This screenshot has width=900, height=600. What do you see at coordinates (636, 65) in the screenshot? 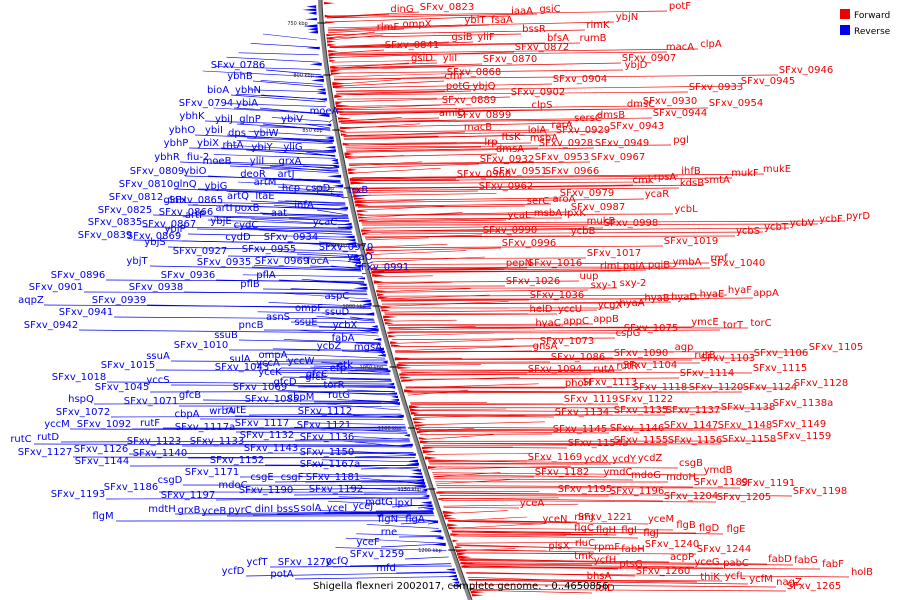
I see `forward-gene-label: ybjD` at bounding box center [636, 65].